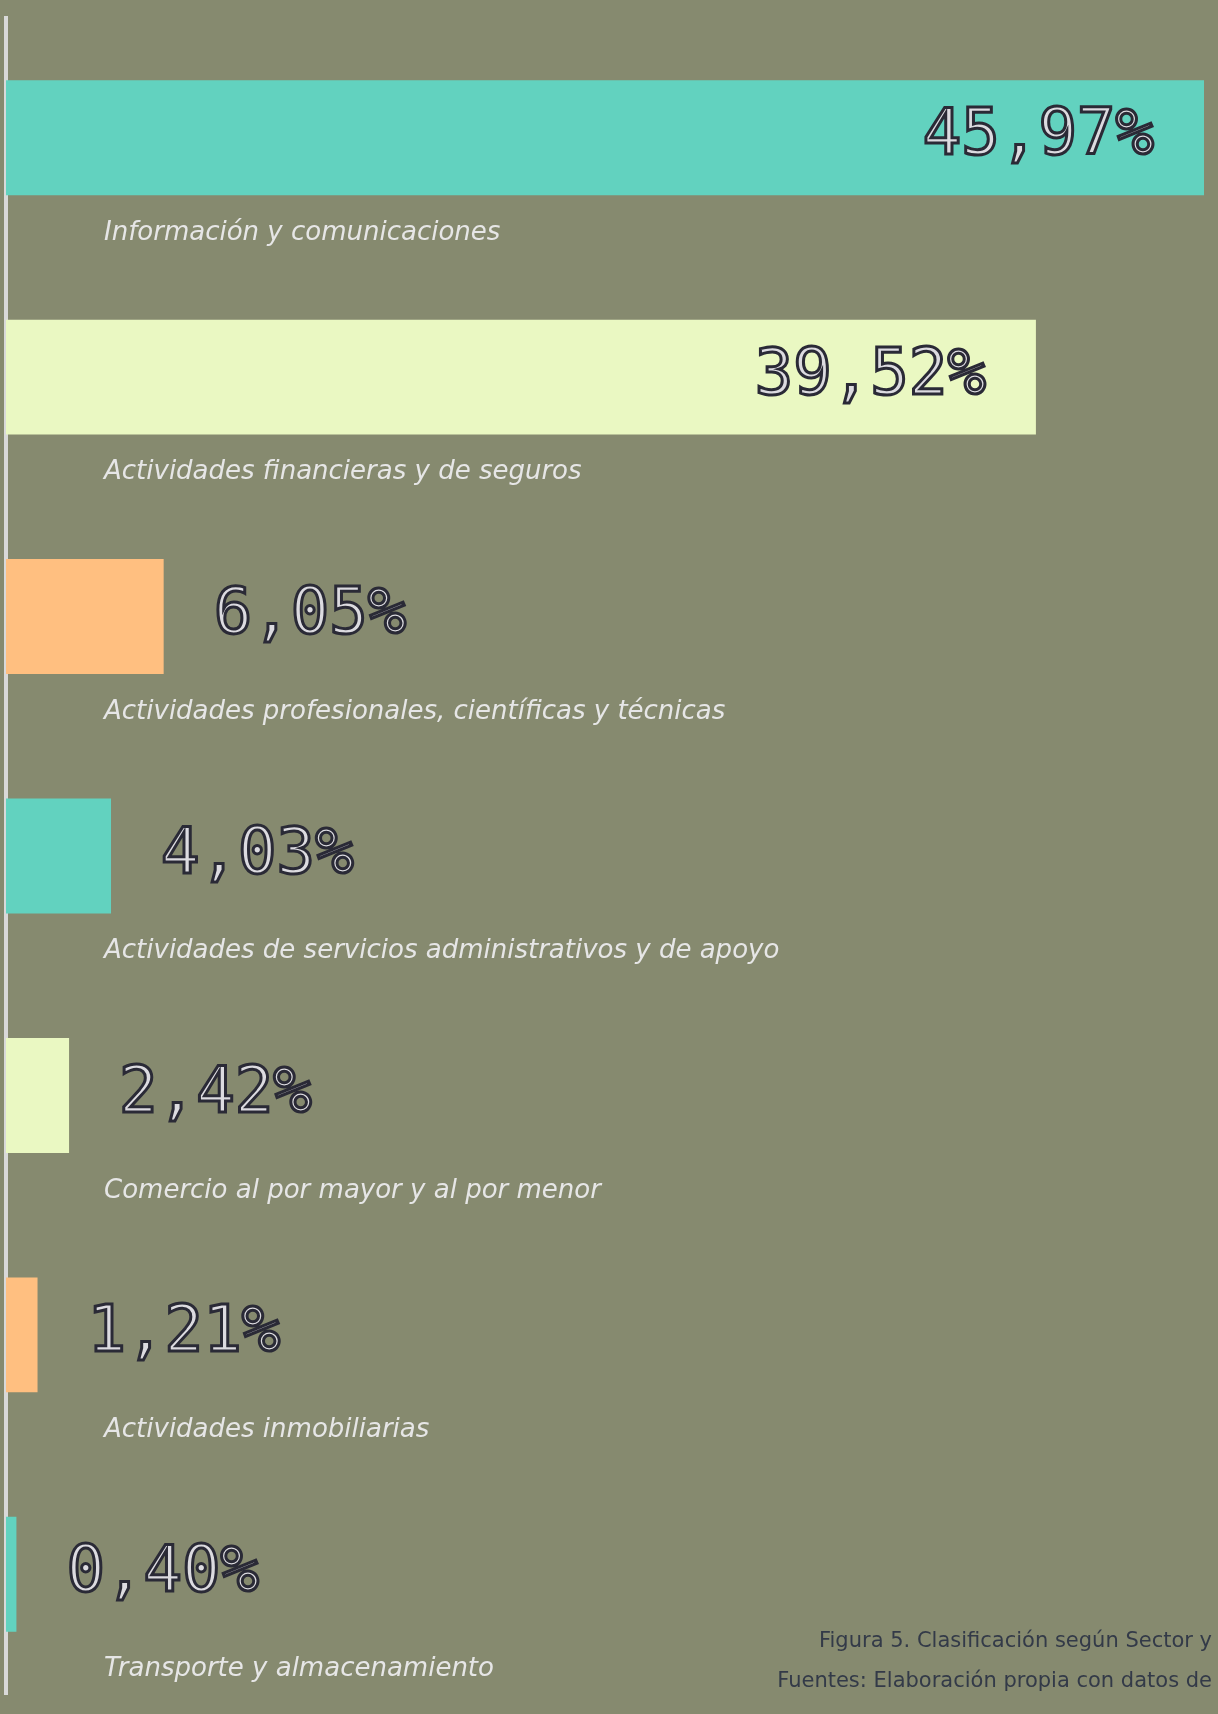 The height and width of the screenshot is (1714, 1218). I want to click on y-tick-label: Actividades profesionales, científicas y técnicas, so click(414, 709).